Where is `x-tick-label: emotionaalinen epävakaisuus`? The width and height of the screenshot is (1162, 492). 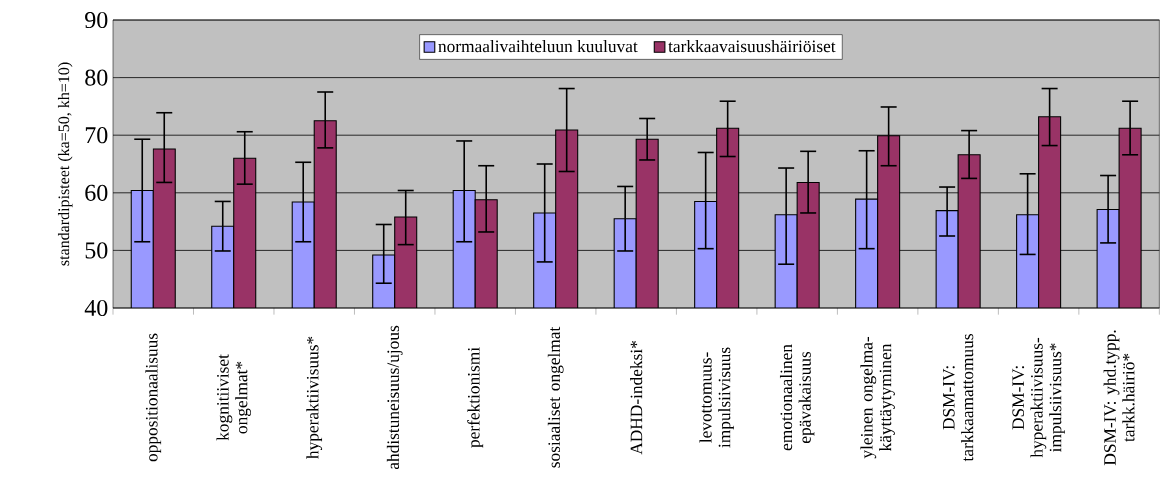
x-tick-label: emotionaalinen epävakaisuus is located at coordinates (797, 397).